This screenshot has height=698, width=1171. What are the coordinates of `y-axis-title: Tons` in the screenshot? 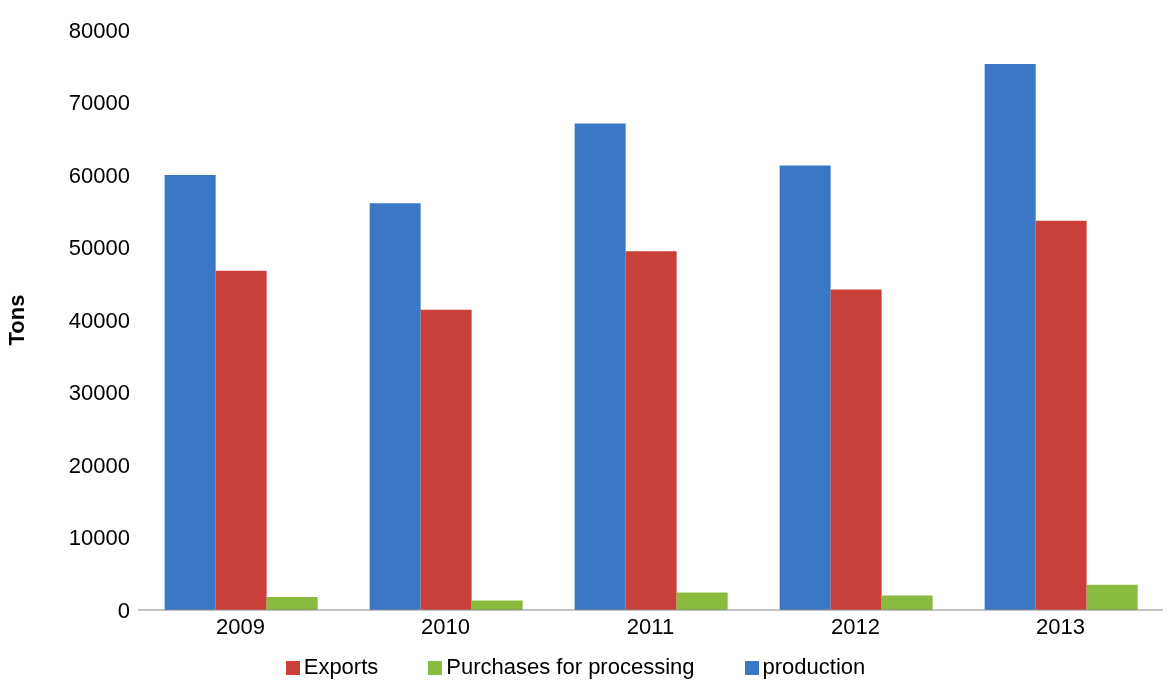 It's located at (16, 320).